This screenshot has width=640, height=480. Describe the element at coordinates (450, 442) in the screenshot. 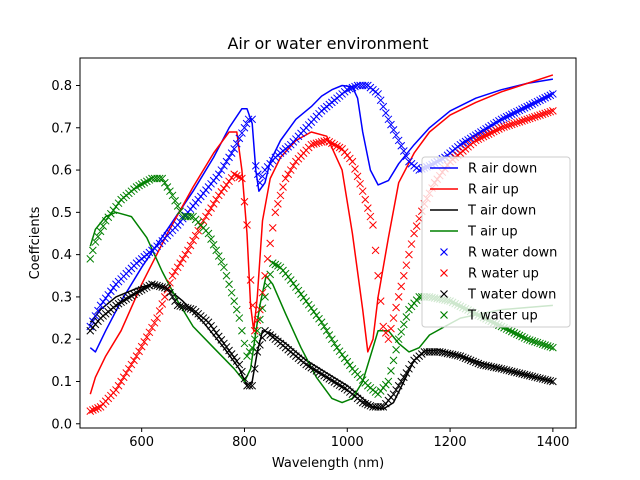

I see `x-tick-label: 1200` at that location.